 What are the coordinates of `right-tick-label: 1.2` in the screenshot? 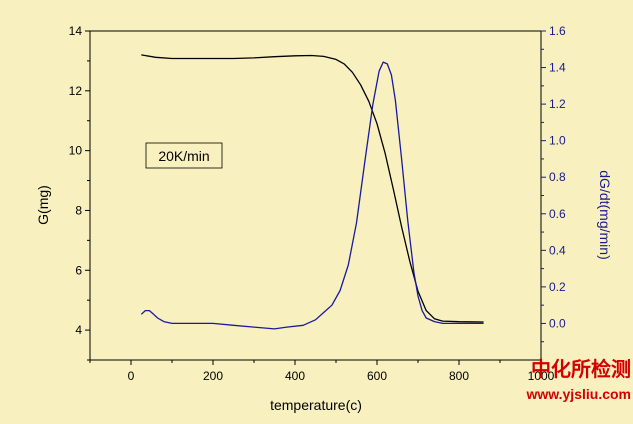 It's located at (557, 104).